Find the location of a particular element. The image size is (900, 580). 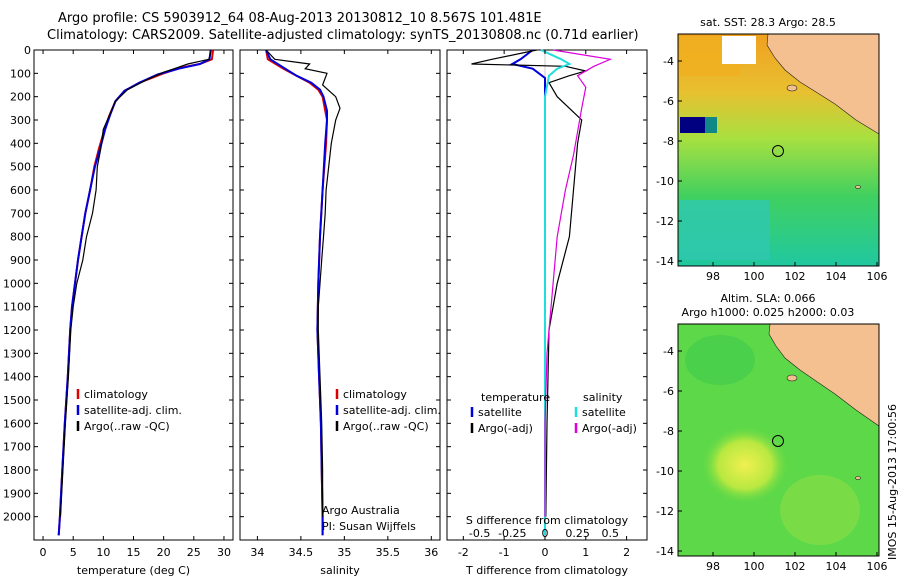

y-tick-label: 300 is located at coordinates (20, 120).